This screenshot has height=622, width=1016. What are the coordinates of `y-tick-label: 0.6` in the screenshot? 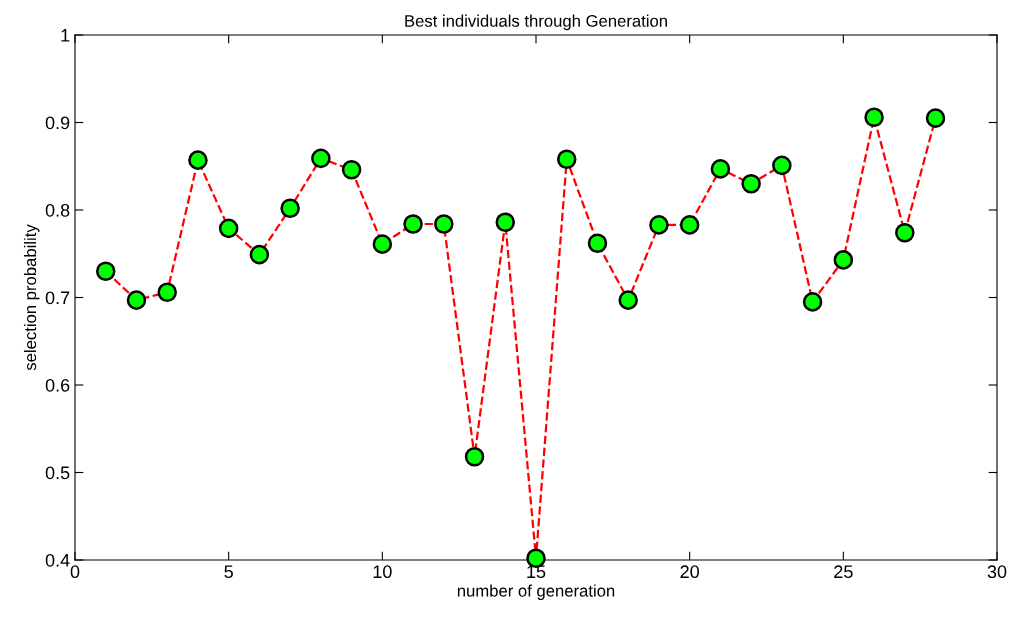 It's located at (57, 385).